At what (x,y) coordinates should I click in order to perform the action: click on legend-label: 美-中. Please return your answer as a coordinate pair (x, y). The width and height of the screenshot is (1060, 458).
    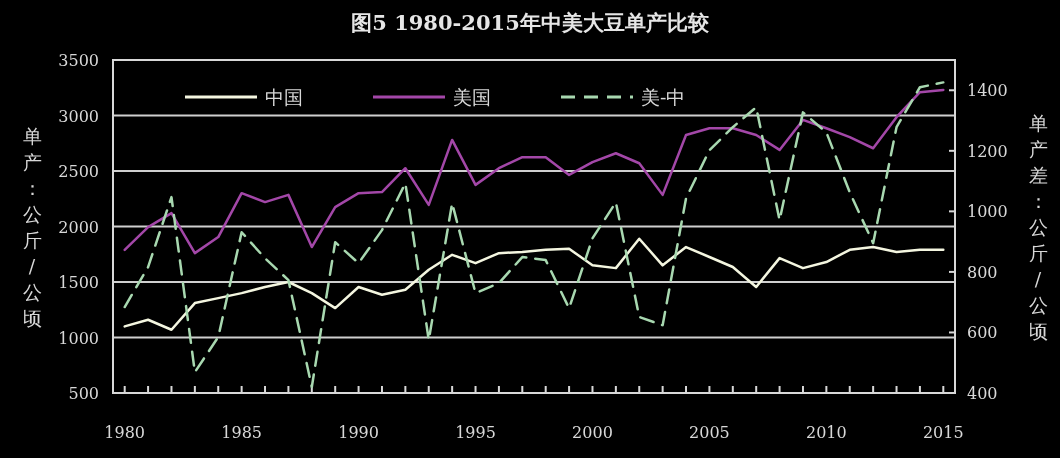
    Looking at the image, I should click on (663, 97).